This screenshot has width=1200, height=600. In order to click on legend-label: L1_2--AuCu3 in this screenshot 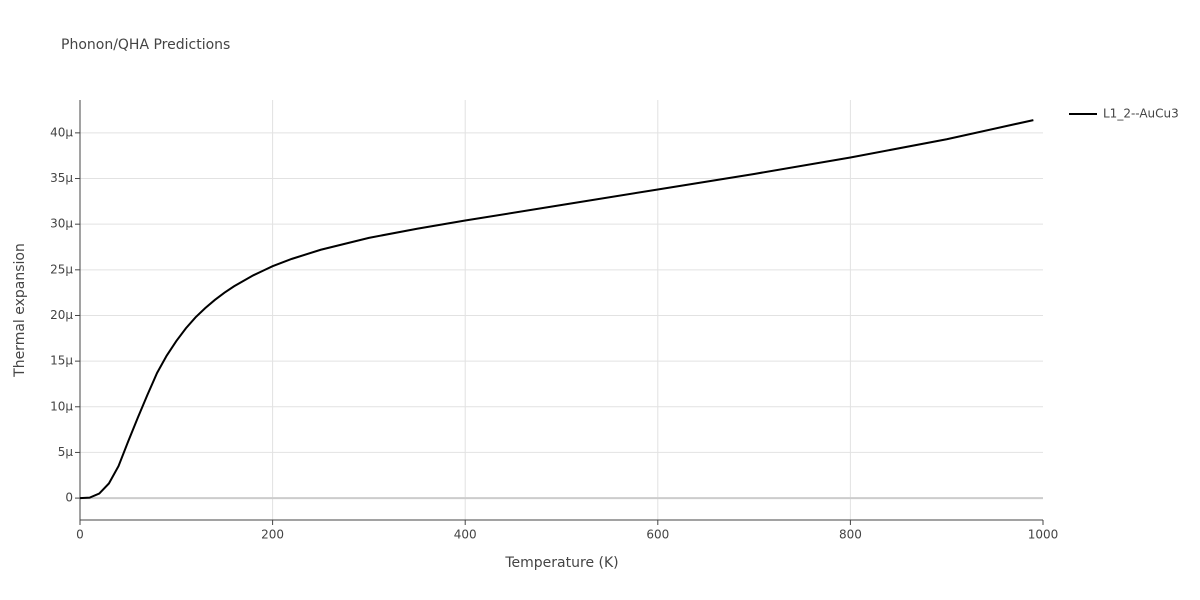, I will do `click(1141, 114)`.